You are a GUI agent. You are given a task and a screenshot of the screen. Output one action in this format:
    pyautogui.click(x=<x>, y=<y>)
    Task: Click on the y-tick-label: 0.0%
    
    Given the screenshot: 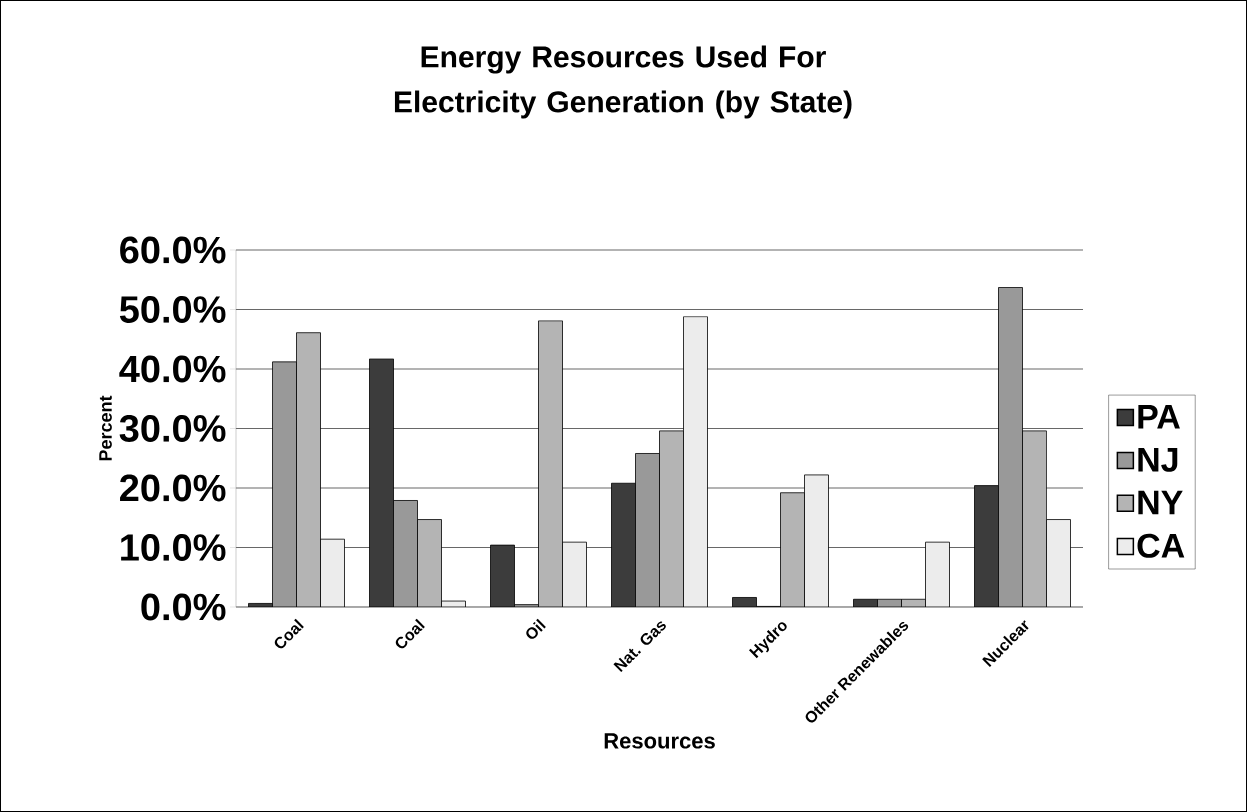 What is the action you would take?
    pyautogui.click(x=183, y=607)
    